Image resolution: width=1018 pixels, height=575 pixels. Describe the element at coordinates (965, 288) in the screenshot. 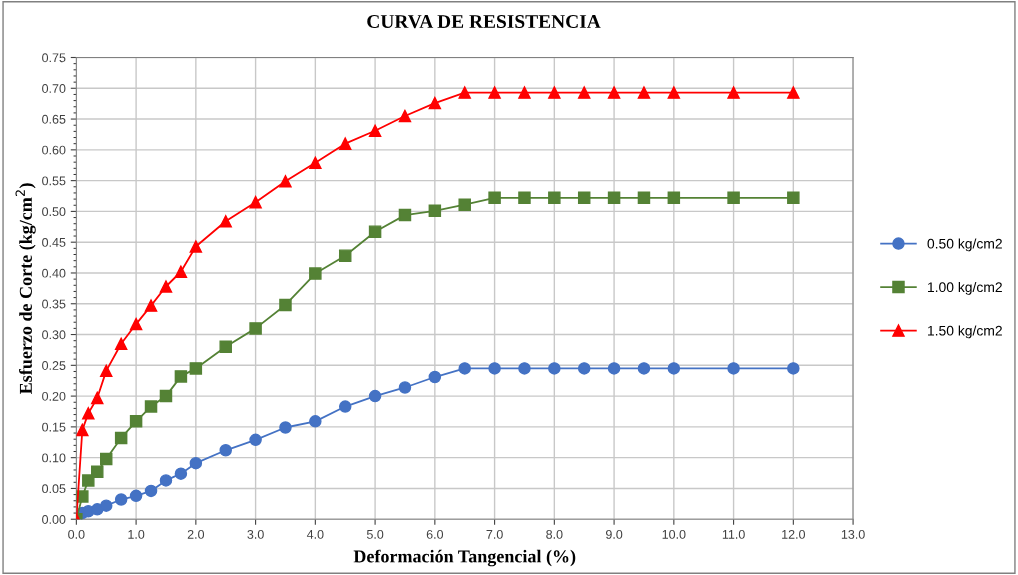

I see `legend-label: 1.00 kg/cm2` at that location.